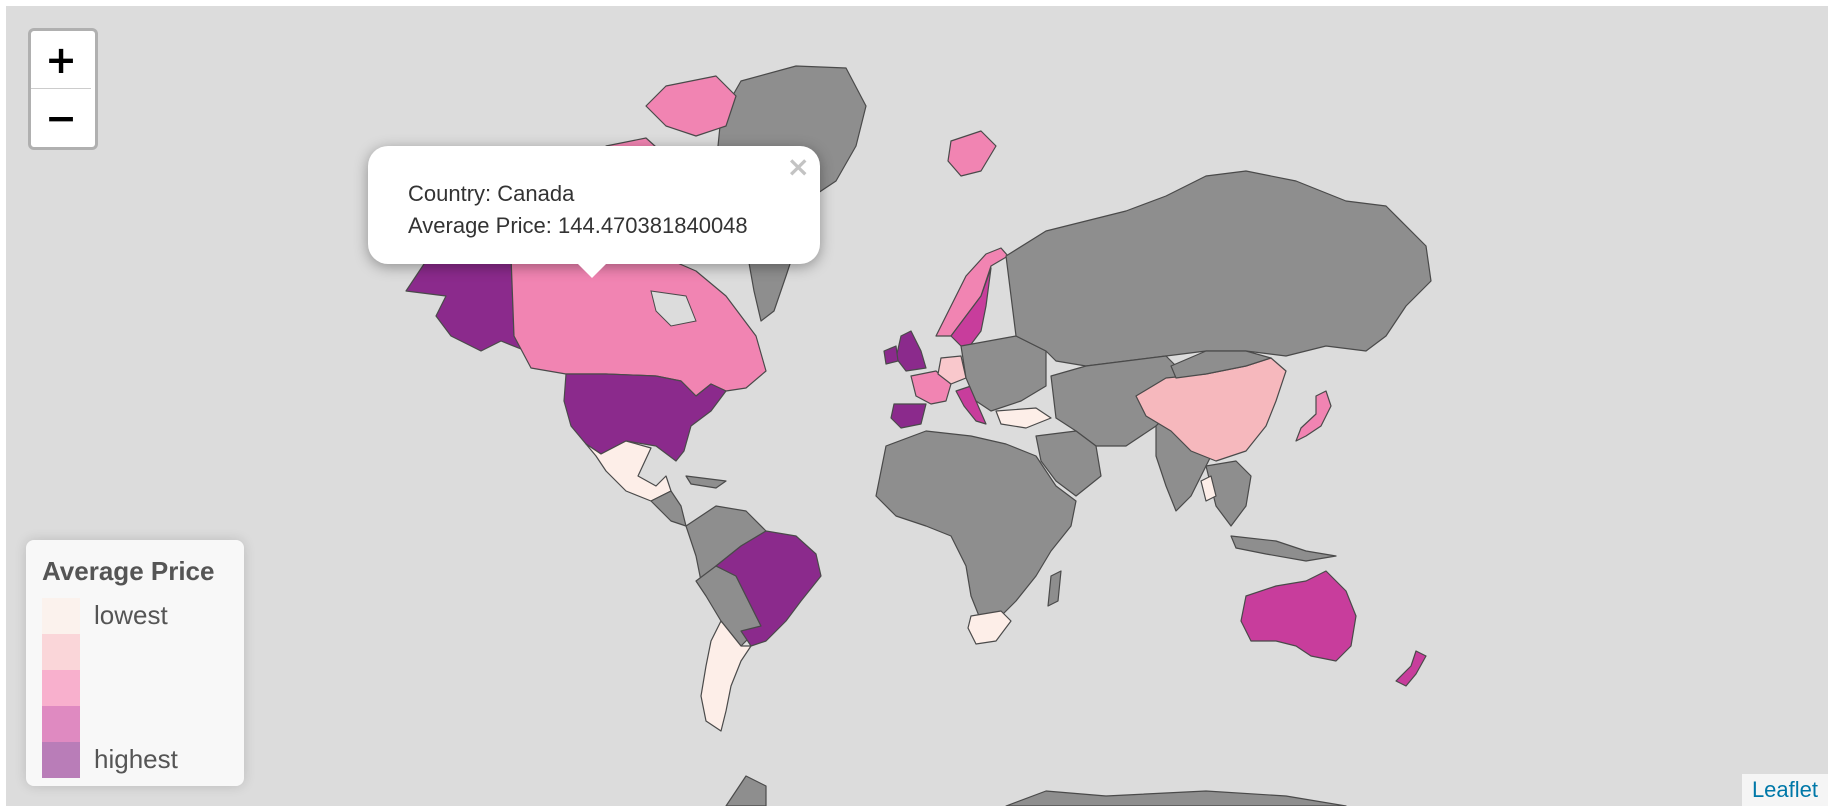 Image resolution: width=1834 pixels, height=812 pixels. I want to click on country-africa, so click(976, 526).